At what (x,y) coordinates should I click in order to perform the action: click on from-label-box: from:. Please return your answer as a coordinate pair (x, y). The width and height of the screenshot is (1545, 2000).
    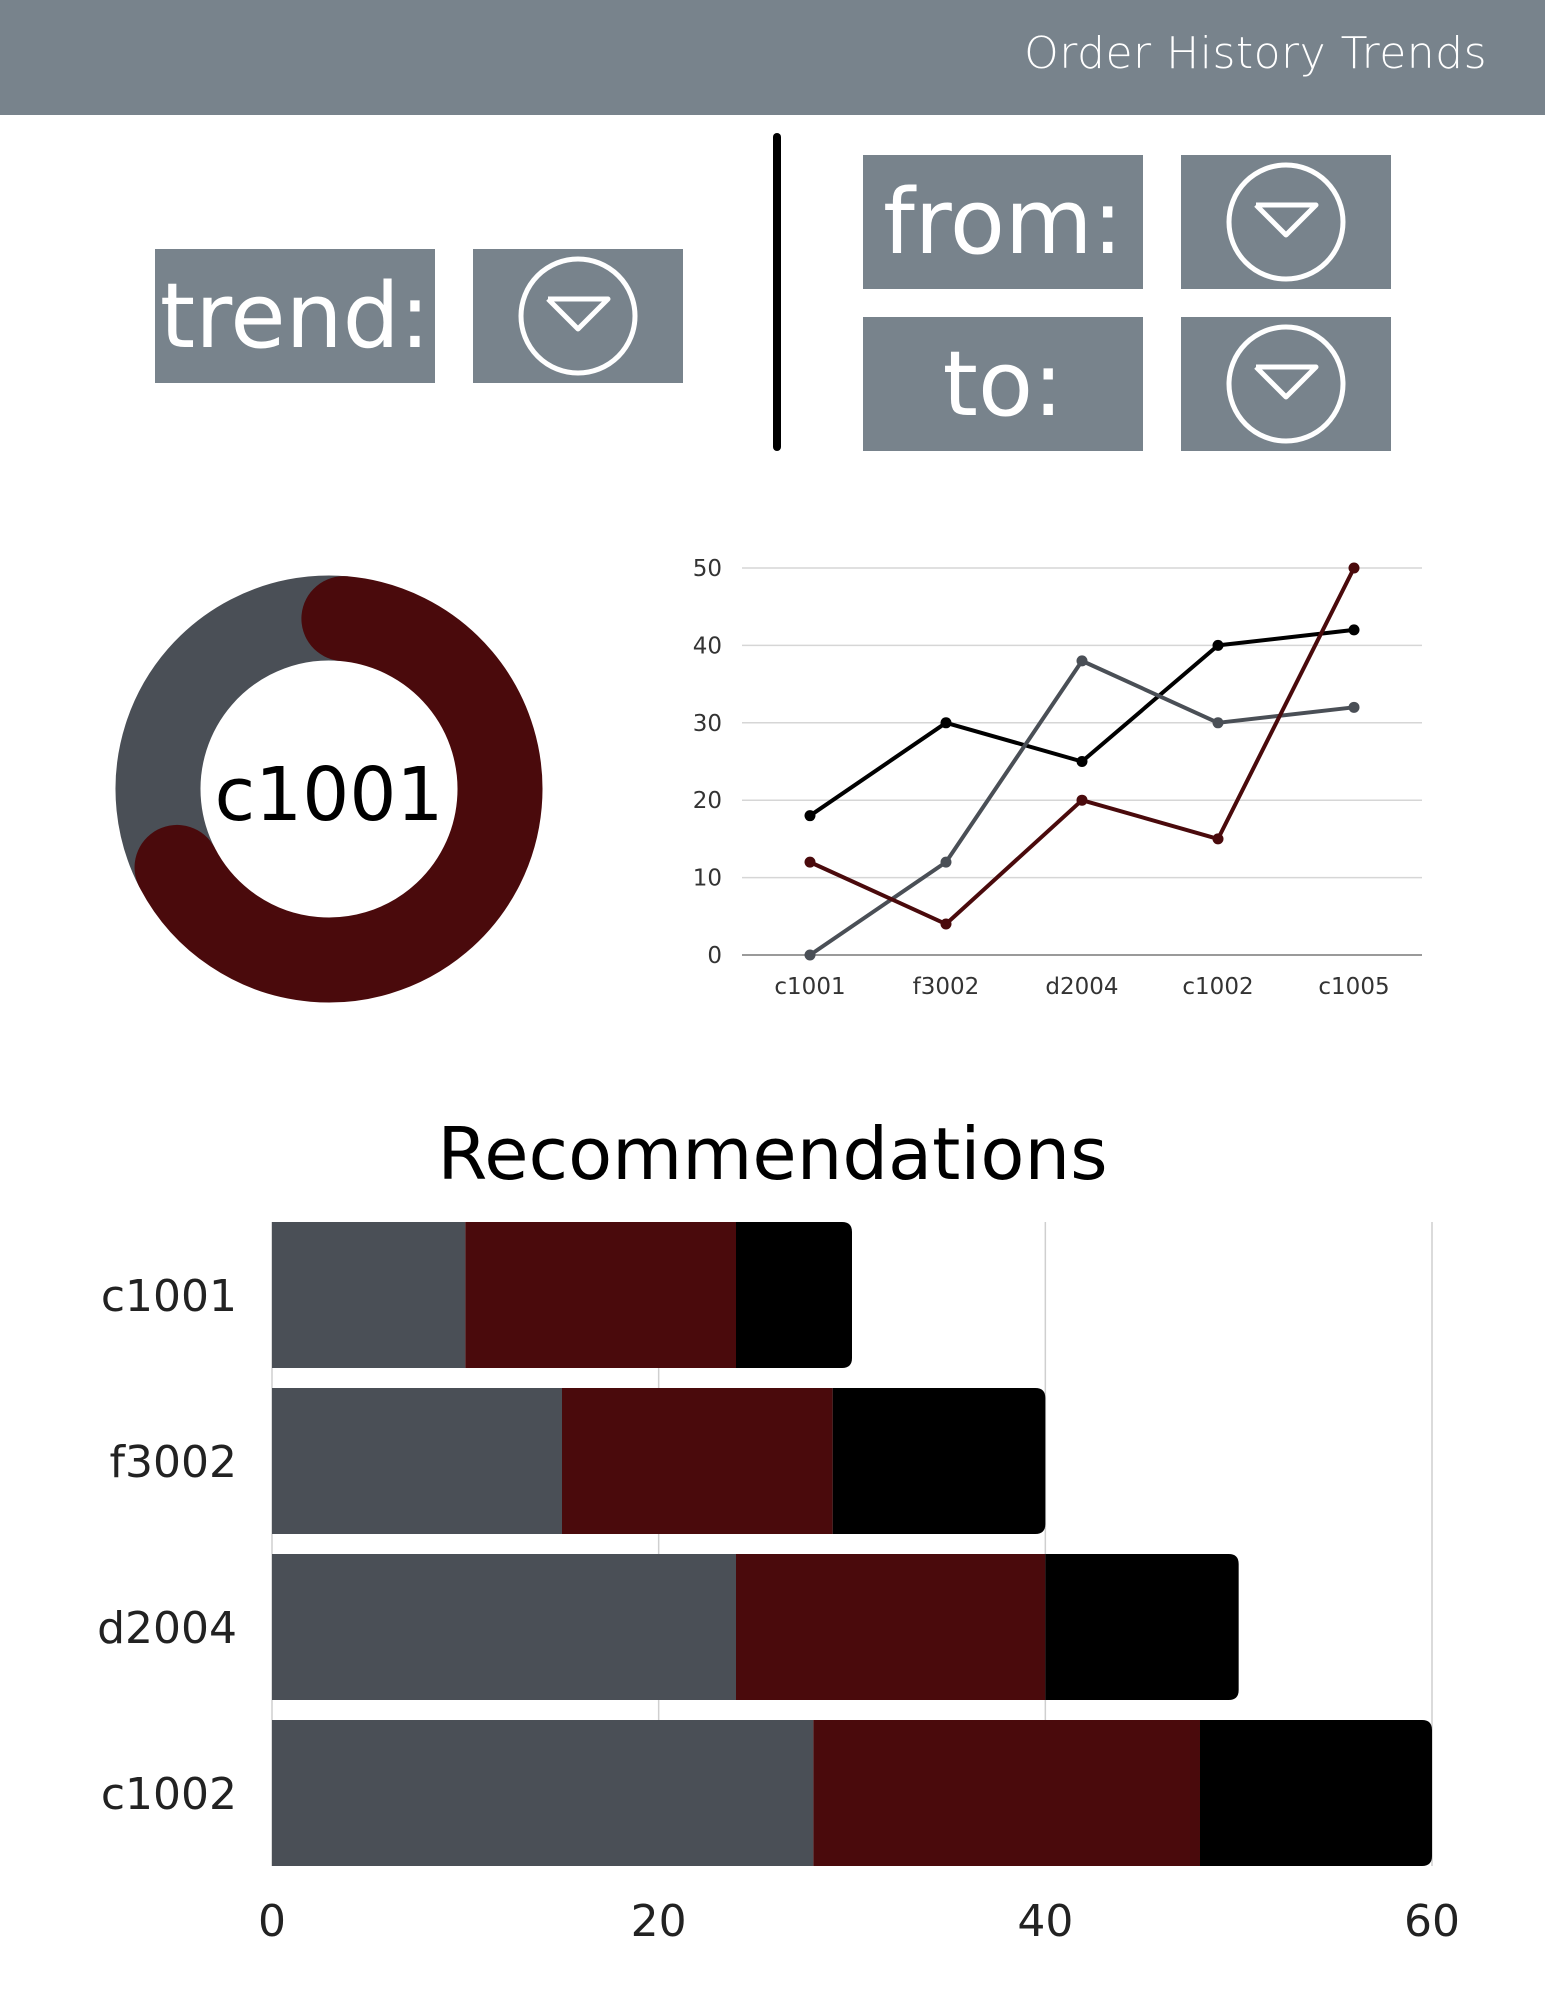
    Looking at the image, I should click on (1003, 222).